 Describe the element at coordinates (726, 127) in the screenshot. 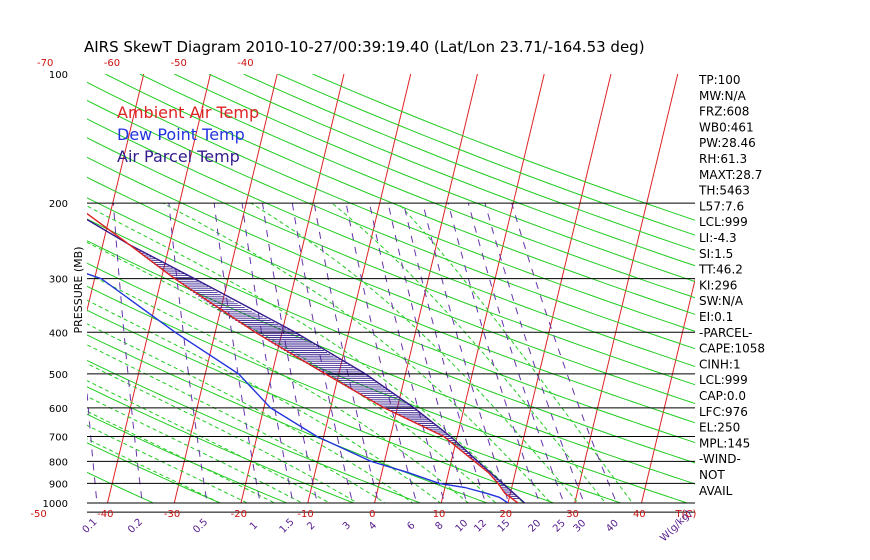

I see `index-entry: WB0:461` at that location.